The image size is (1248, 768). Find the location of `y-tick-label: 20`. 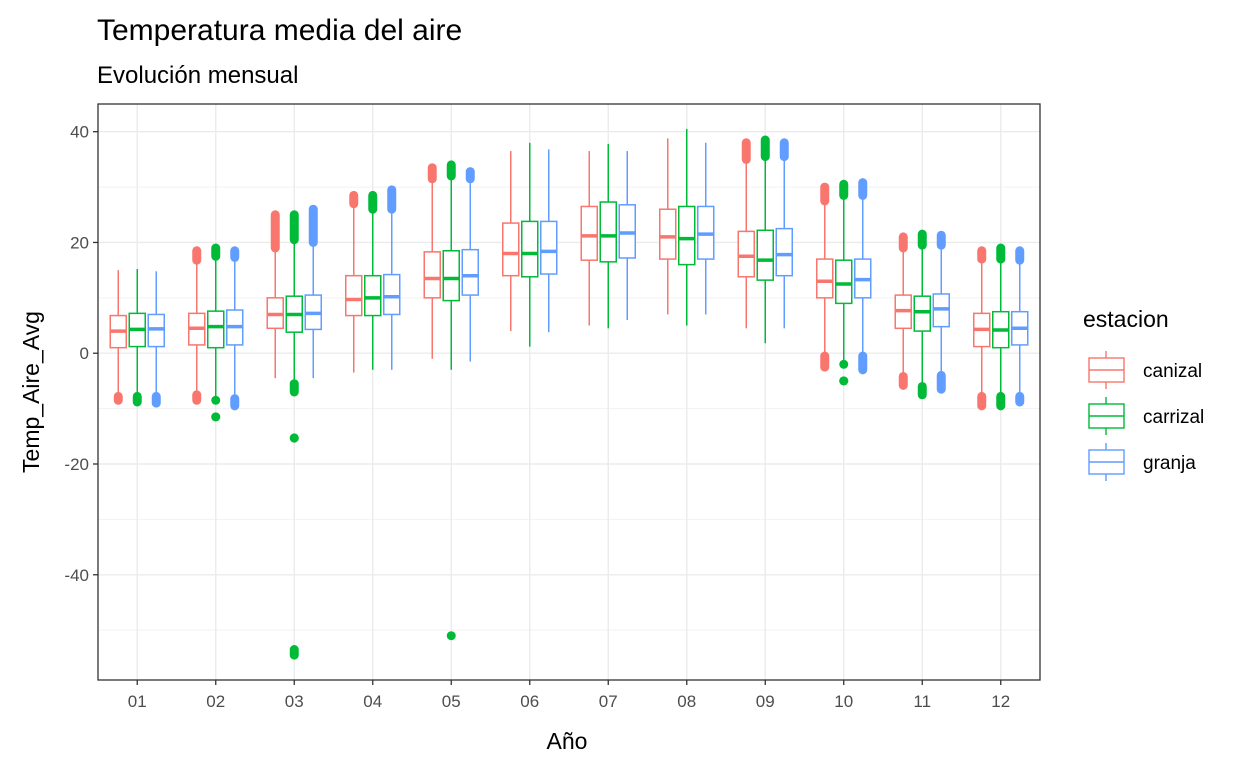

y-tick-label: 20 is located at coordinates (79, 242).